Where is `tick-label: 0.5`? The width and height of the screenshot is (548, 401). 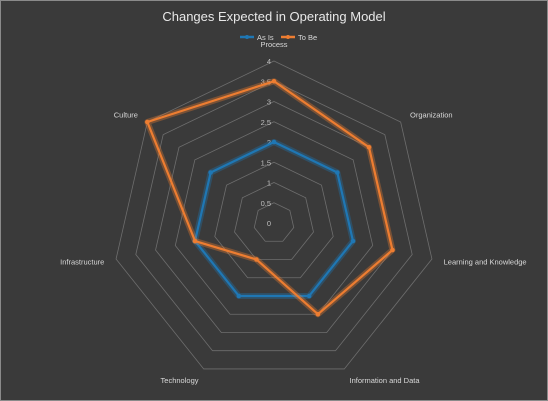 tick-label: 0.5 is located at coordinates (266, 203).